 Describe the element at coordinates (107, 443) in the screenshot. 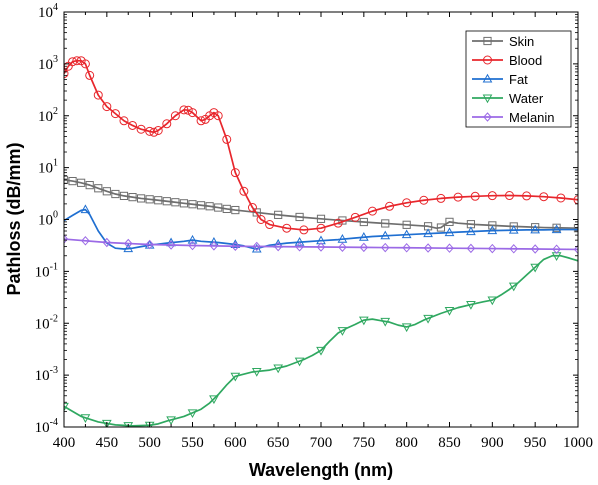

I see `x-tick-label: 450` at that location.